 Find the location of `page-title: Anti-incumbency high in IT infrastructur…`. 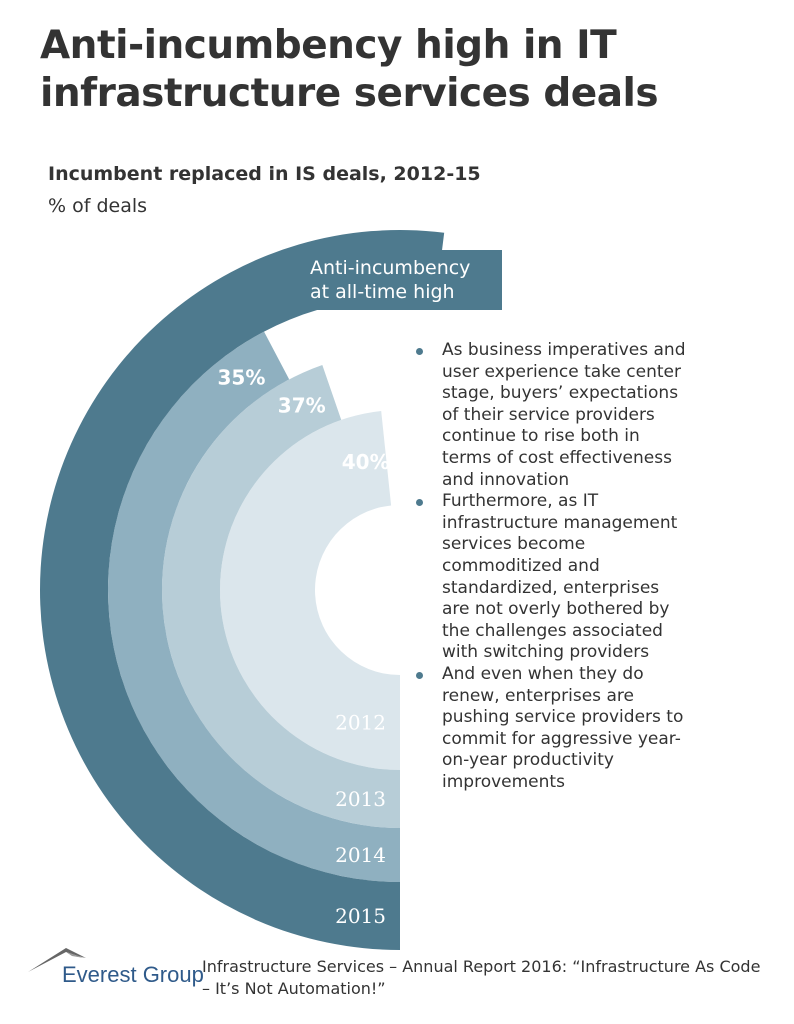

page-title: Anti-incumbency high in IT infrastructur… is located at coordinates (349, 69).